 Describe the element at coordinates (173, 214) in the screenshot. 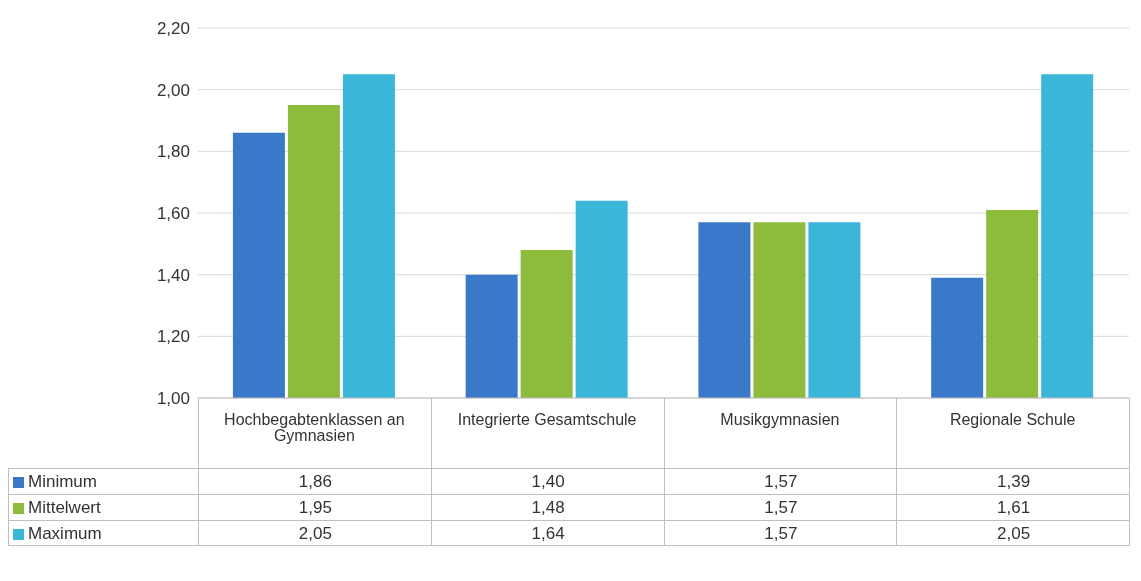

I see `y-tick-label: 1,60` at that location.